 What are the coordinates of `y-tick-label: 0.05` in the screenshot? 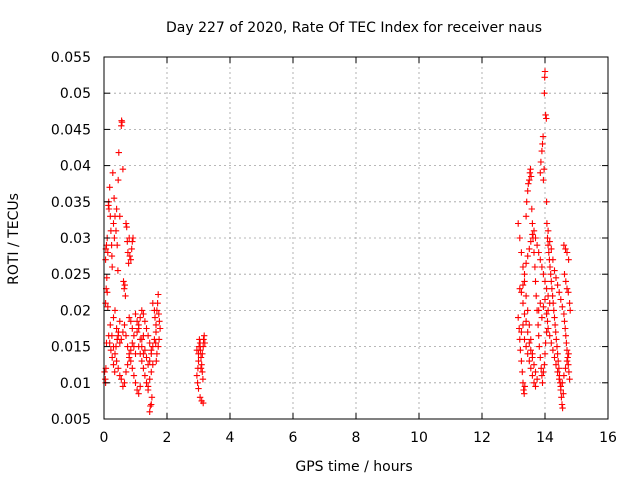 It's located at (75, 94).